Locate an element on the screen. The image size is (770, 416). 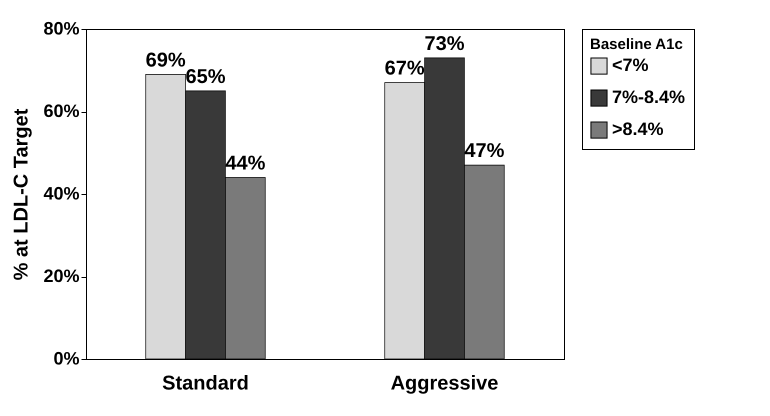
y-tick-label: 0% is located at coordinates (66, 358).